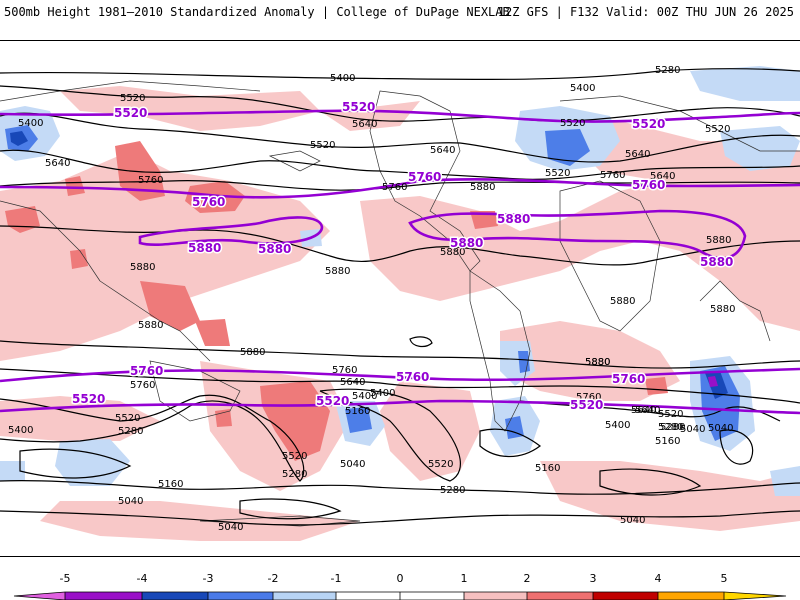 This screenshot has height=600, width=800. What do you see at coordinates (400, 586) in the screenshot?
I see `colorbar: -5 -4 -3 -2 -1 0 1 2 3 4 5` at bounding box center [400, 586].